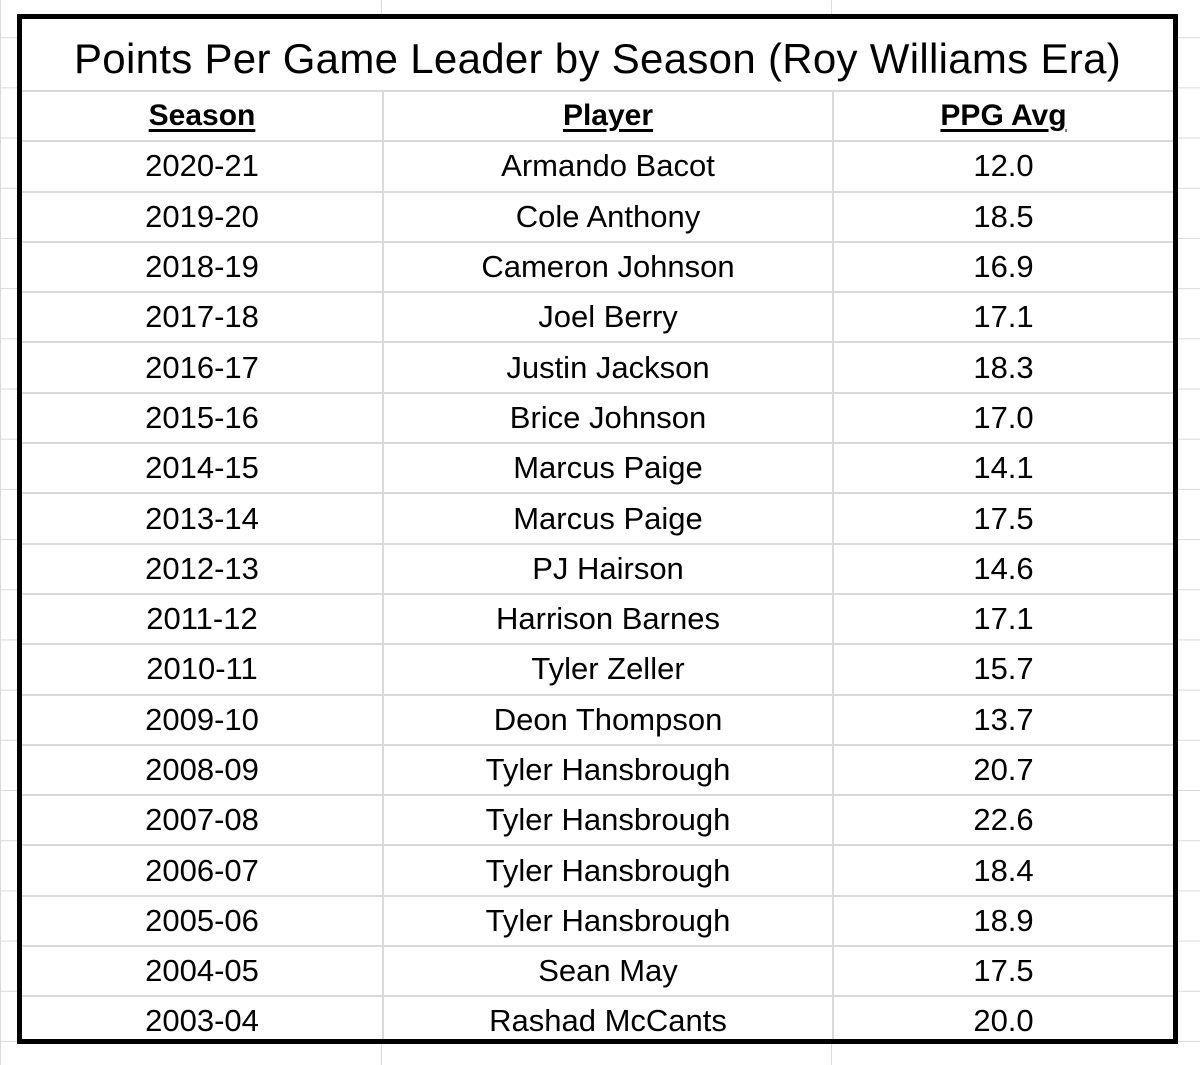  What do you see at coordinates (608, 267) in the screenshot?
I see `cell-player: Cameron Johnson` at bounding box center [608, 267].